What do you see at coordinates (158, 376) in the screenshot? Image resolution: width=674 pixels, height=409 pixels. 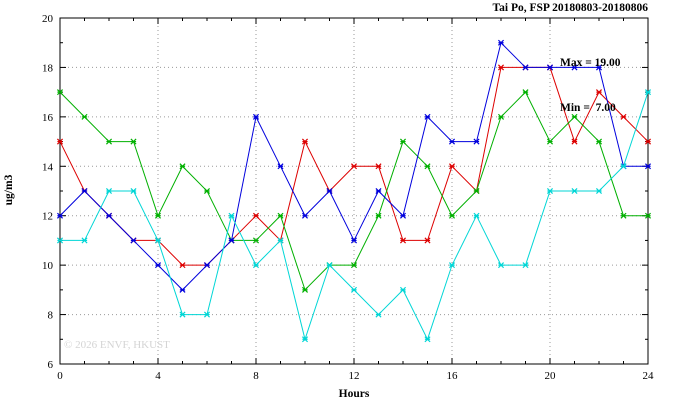 I see `x-tick-label: 4` at bounding box center [158, 376].